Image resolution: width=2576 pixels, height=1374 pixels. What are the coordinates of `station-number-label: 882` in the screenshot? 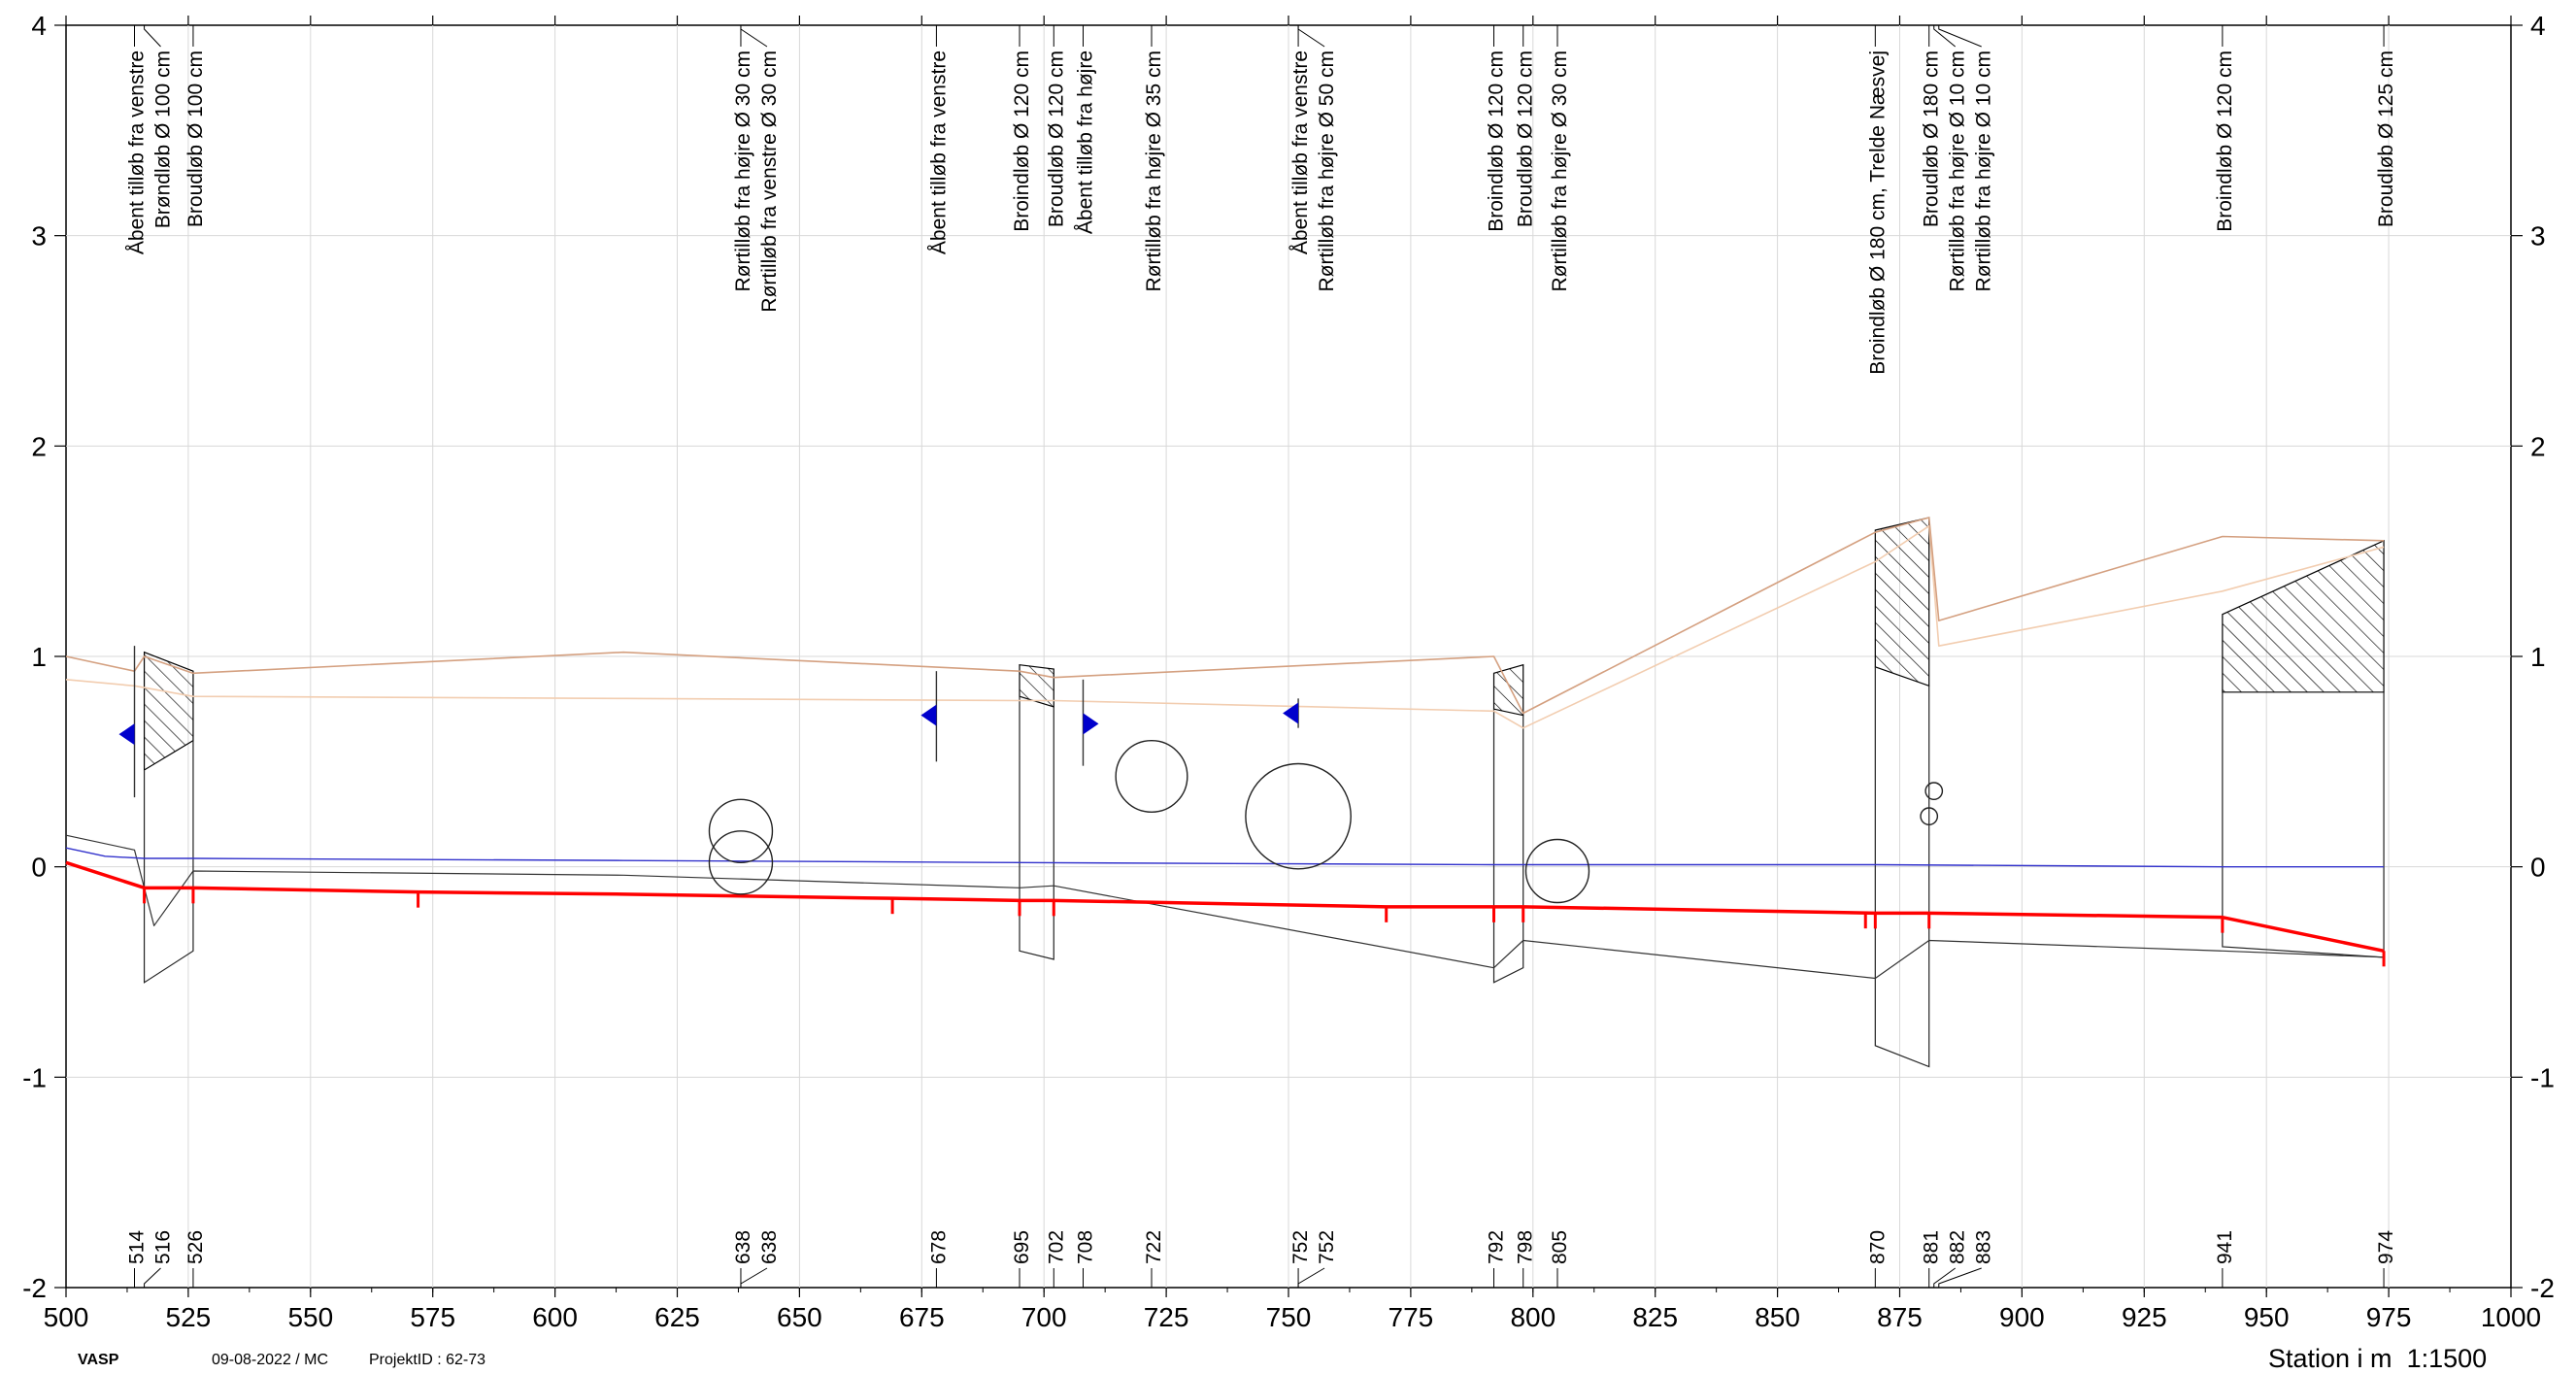 It's located at (1958, 1247).